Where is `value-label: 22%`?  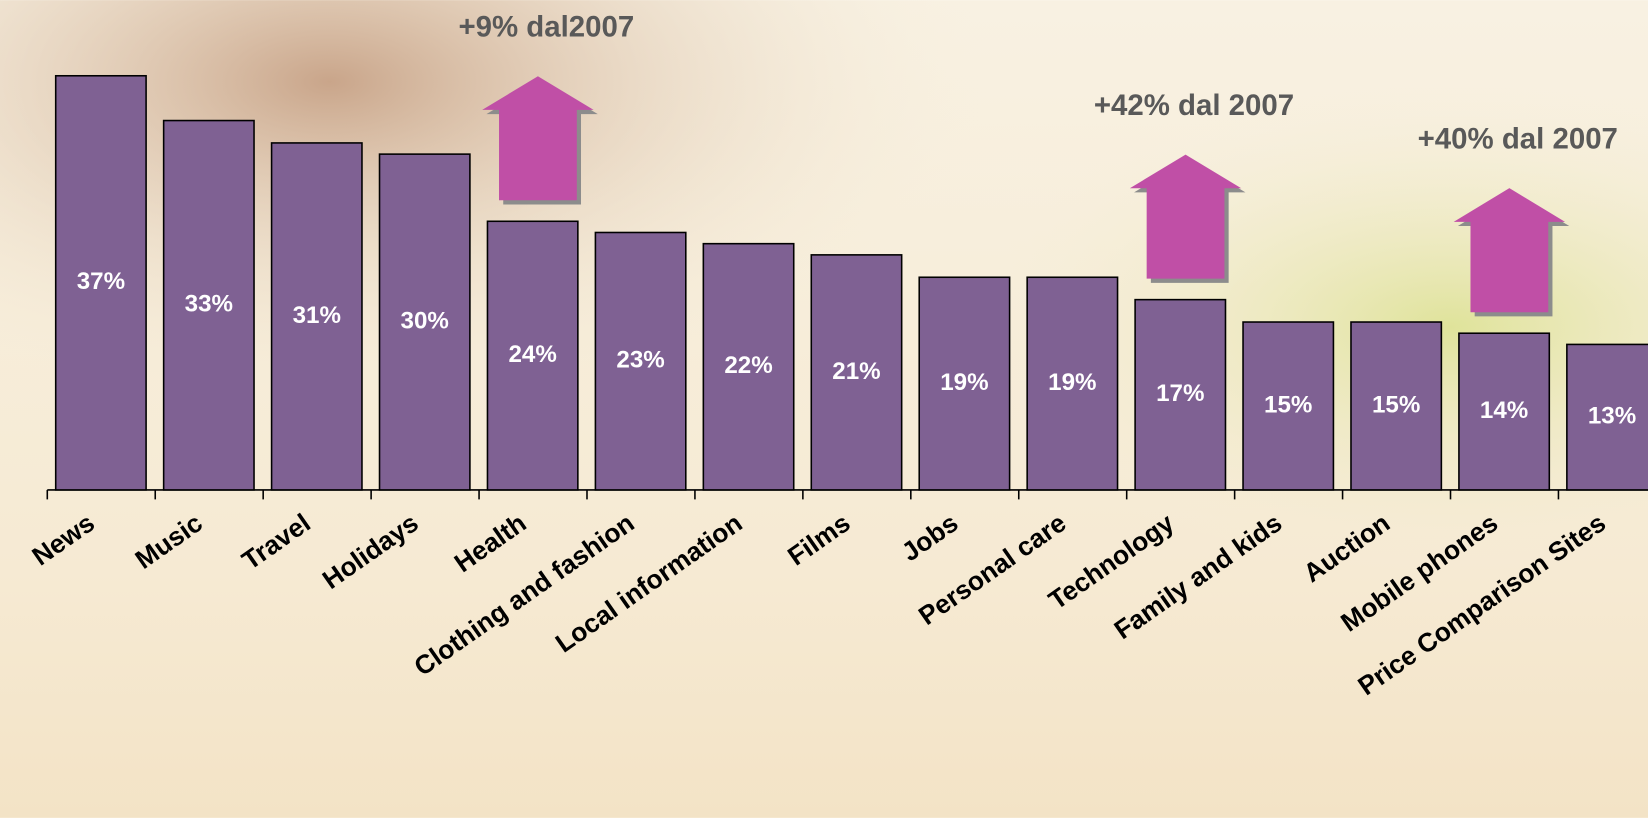 value-label: 22% is located at coordinates (748, 365).